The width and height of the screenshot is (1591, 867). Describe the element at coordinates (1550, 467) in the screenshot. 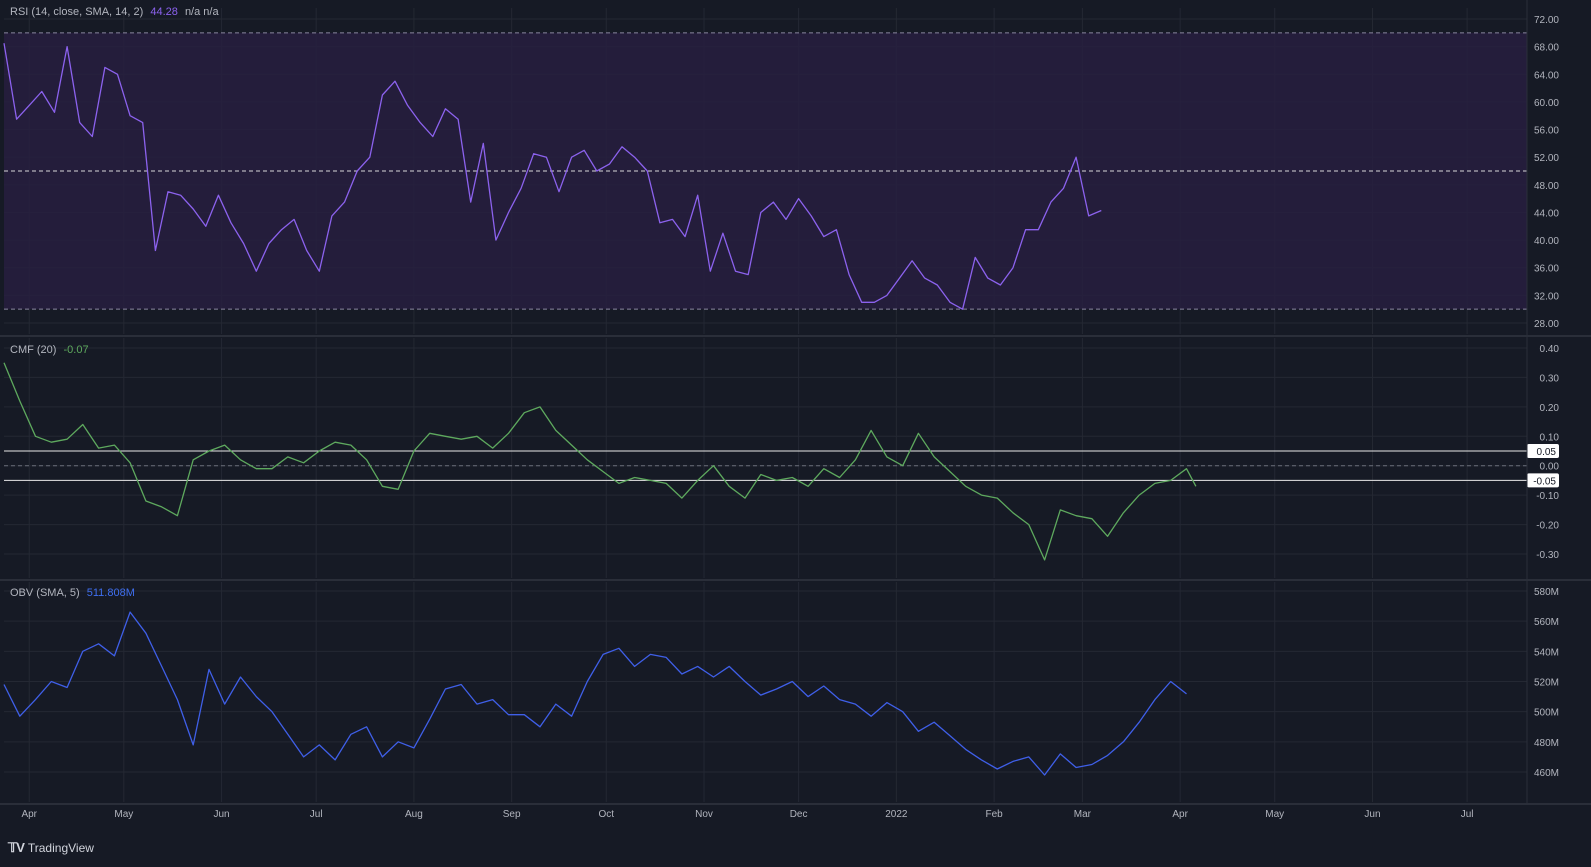

I see `y-tick-label: 0.00` at that location.